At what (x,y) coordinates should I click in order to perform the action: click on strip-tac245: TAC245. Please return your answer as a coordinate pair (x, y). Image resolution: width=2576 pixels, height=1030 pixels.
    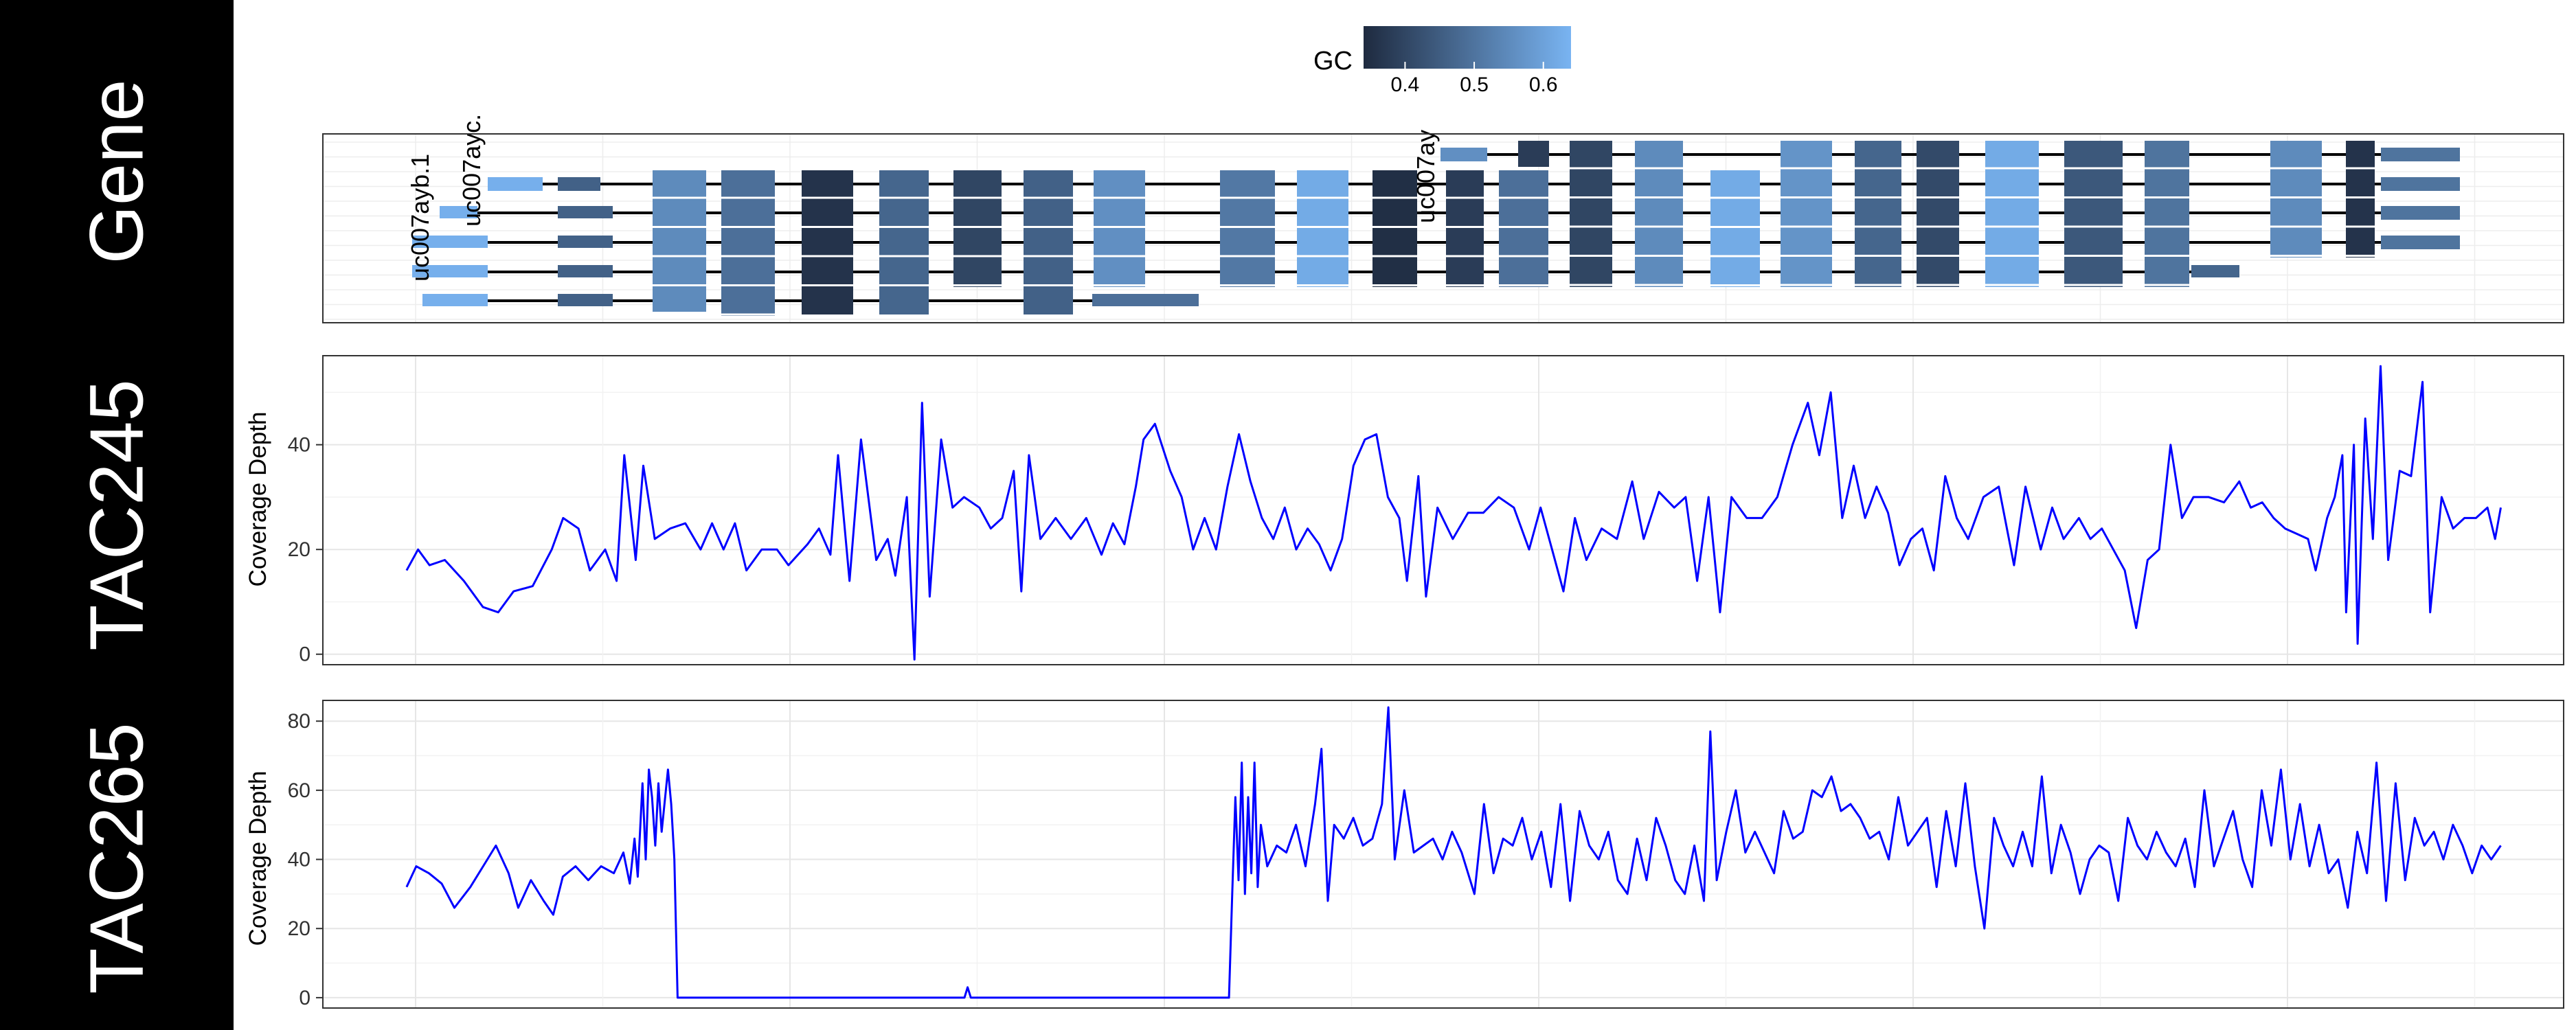
    Looking at the image, I should click on (117, 515).